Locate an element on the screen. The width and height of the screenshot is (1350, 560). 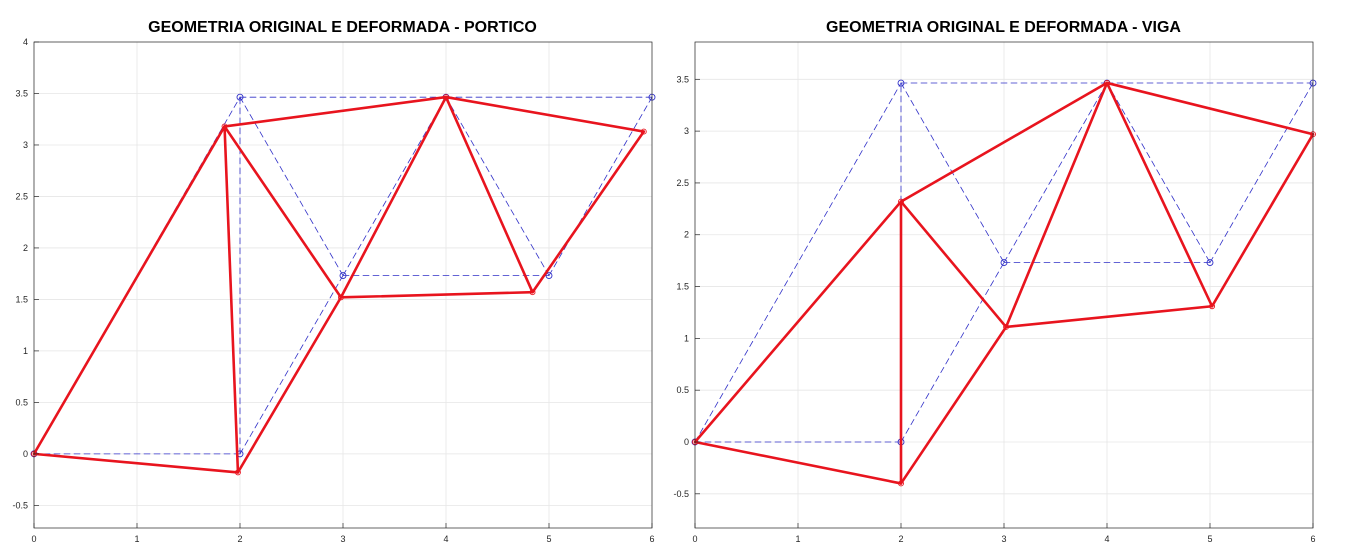
portico-ytick-label: 1.5 is located at coordinates (21, 299).